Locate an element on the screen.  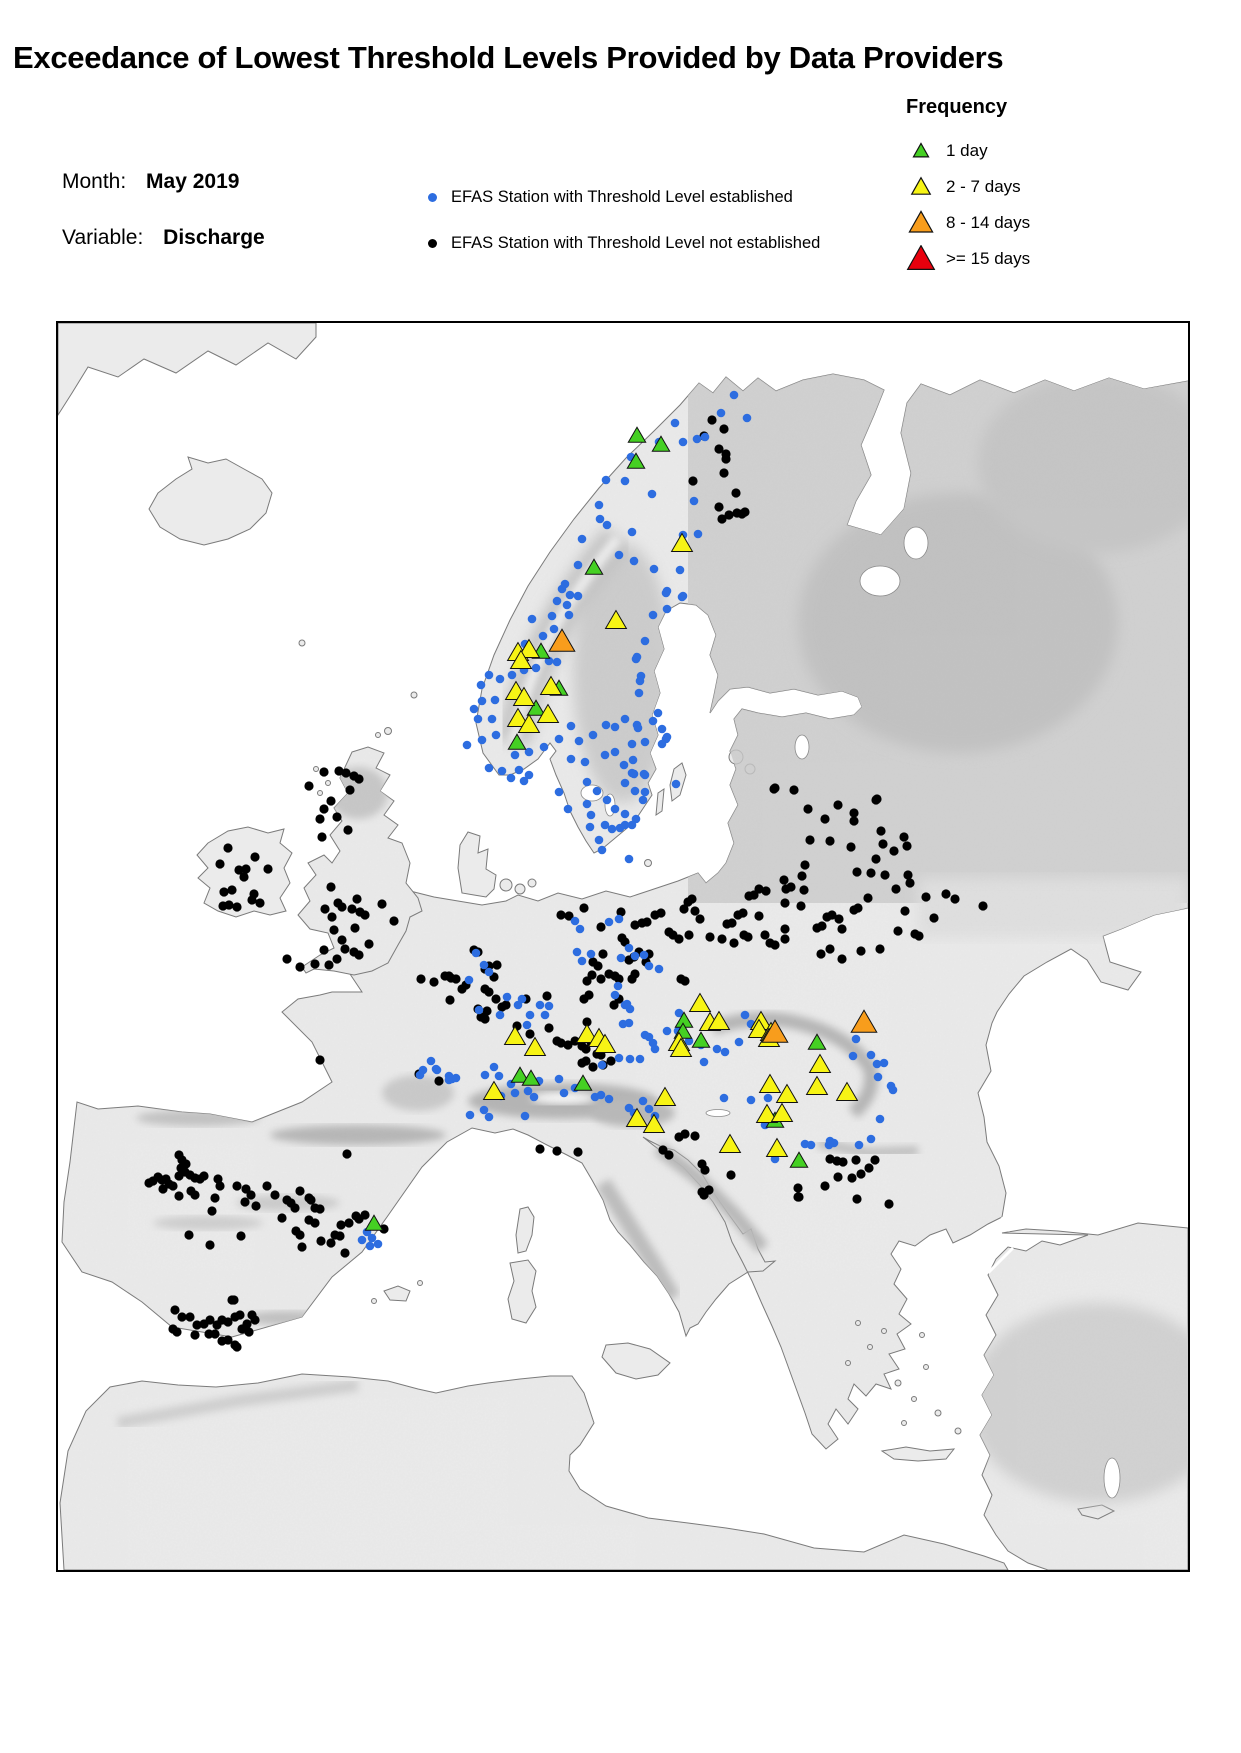
month-value: May 2019 is located at coordinates (193, 181).